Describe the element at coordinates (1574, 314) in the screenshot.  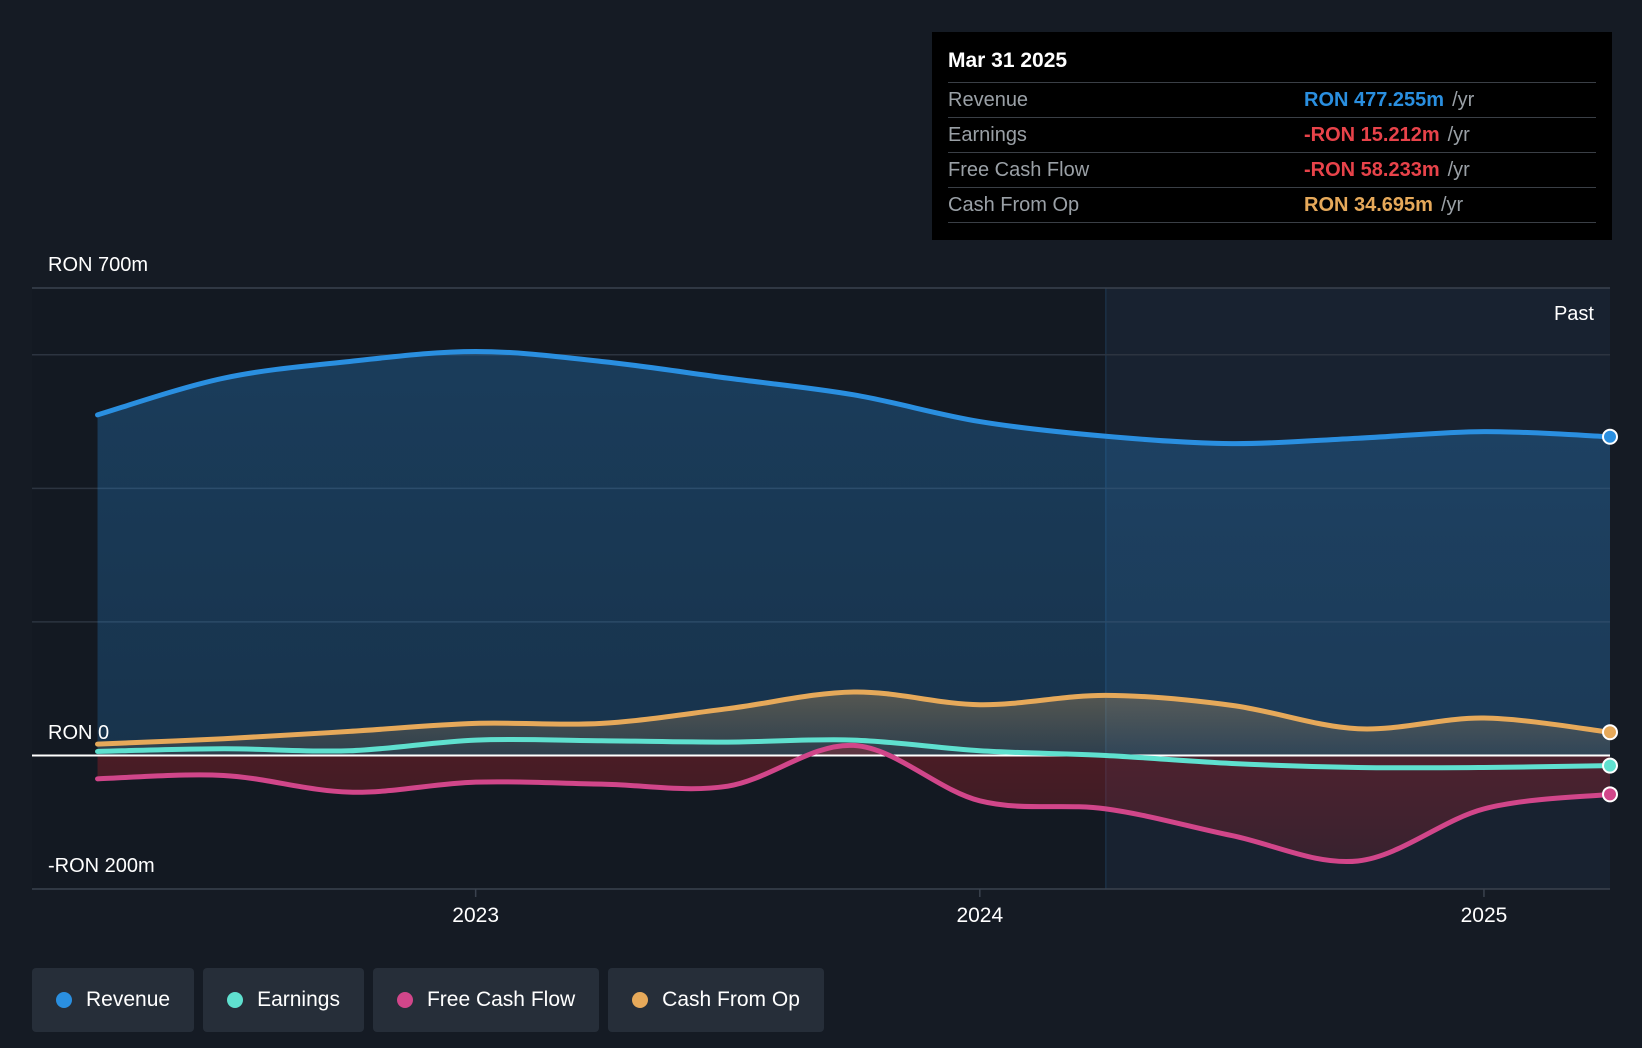
I see `past-label: Past` at that location.